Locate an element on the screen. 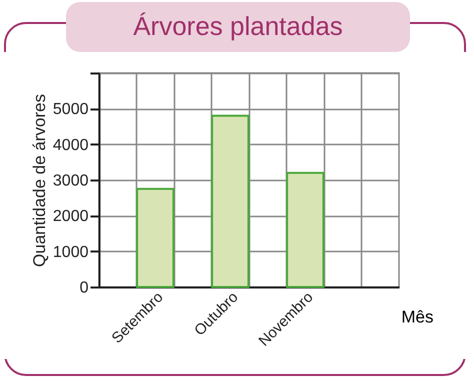 The width and height of the screenshot is (474, 381). x-axis-title: Mês is located at coordinates (417, 317).